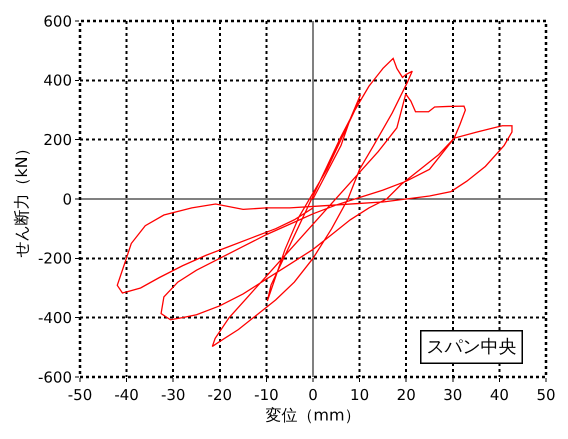 The height and width of the screenshot is (439, 568). I want to click on x-tick-label: 10, so click(360, 395).